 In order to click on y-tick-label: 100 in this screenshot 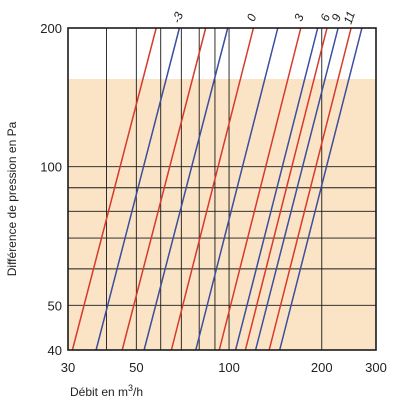, I will do `click(51, 167)`.